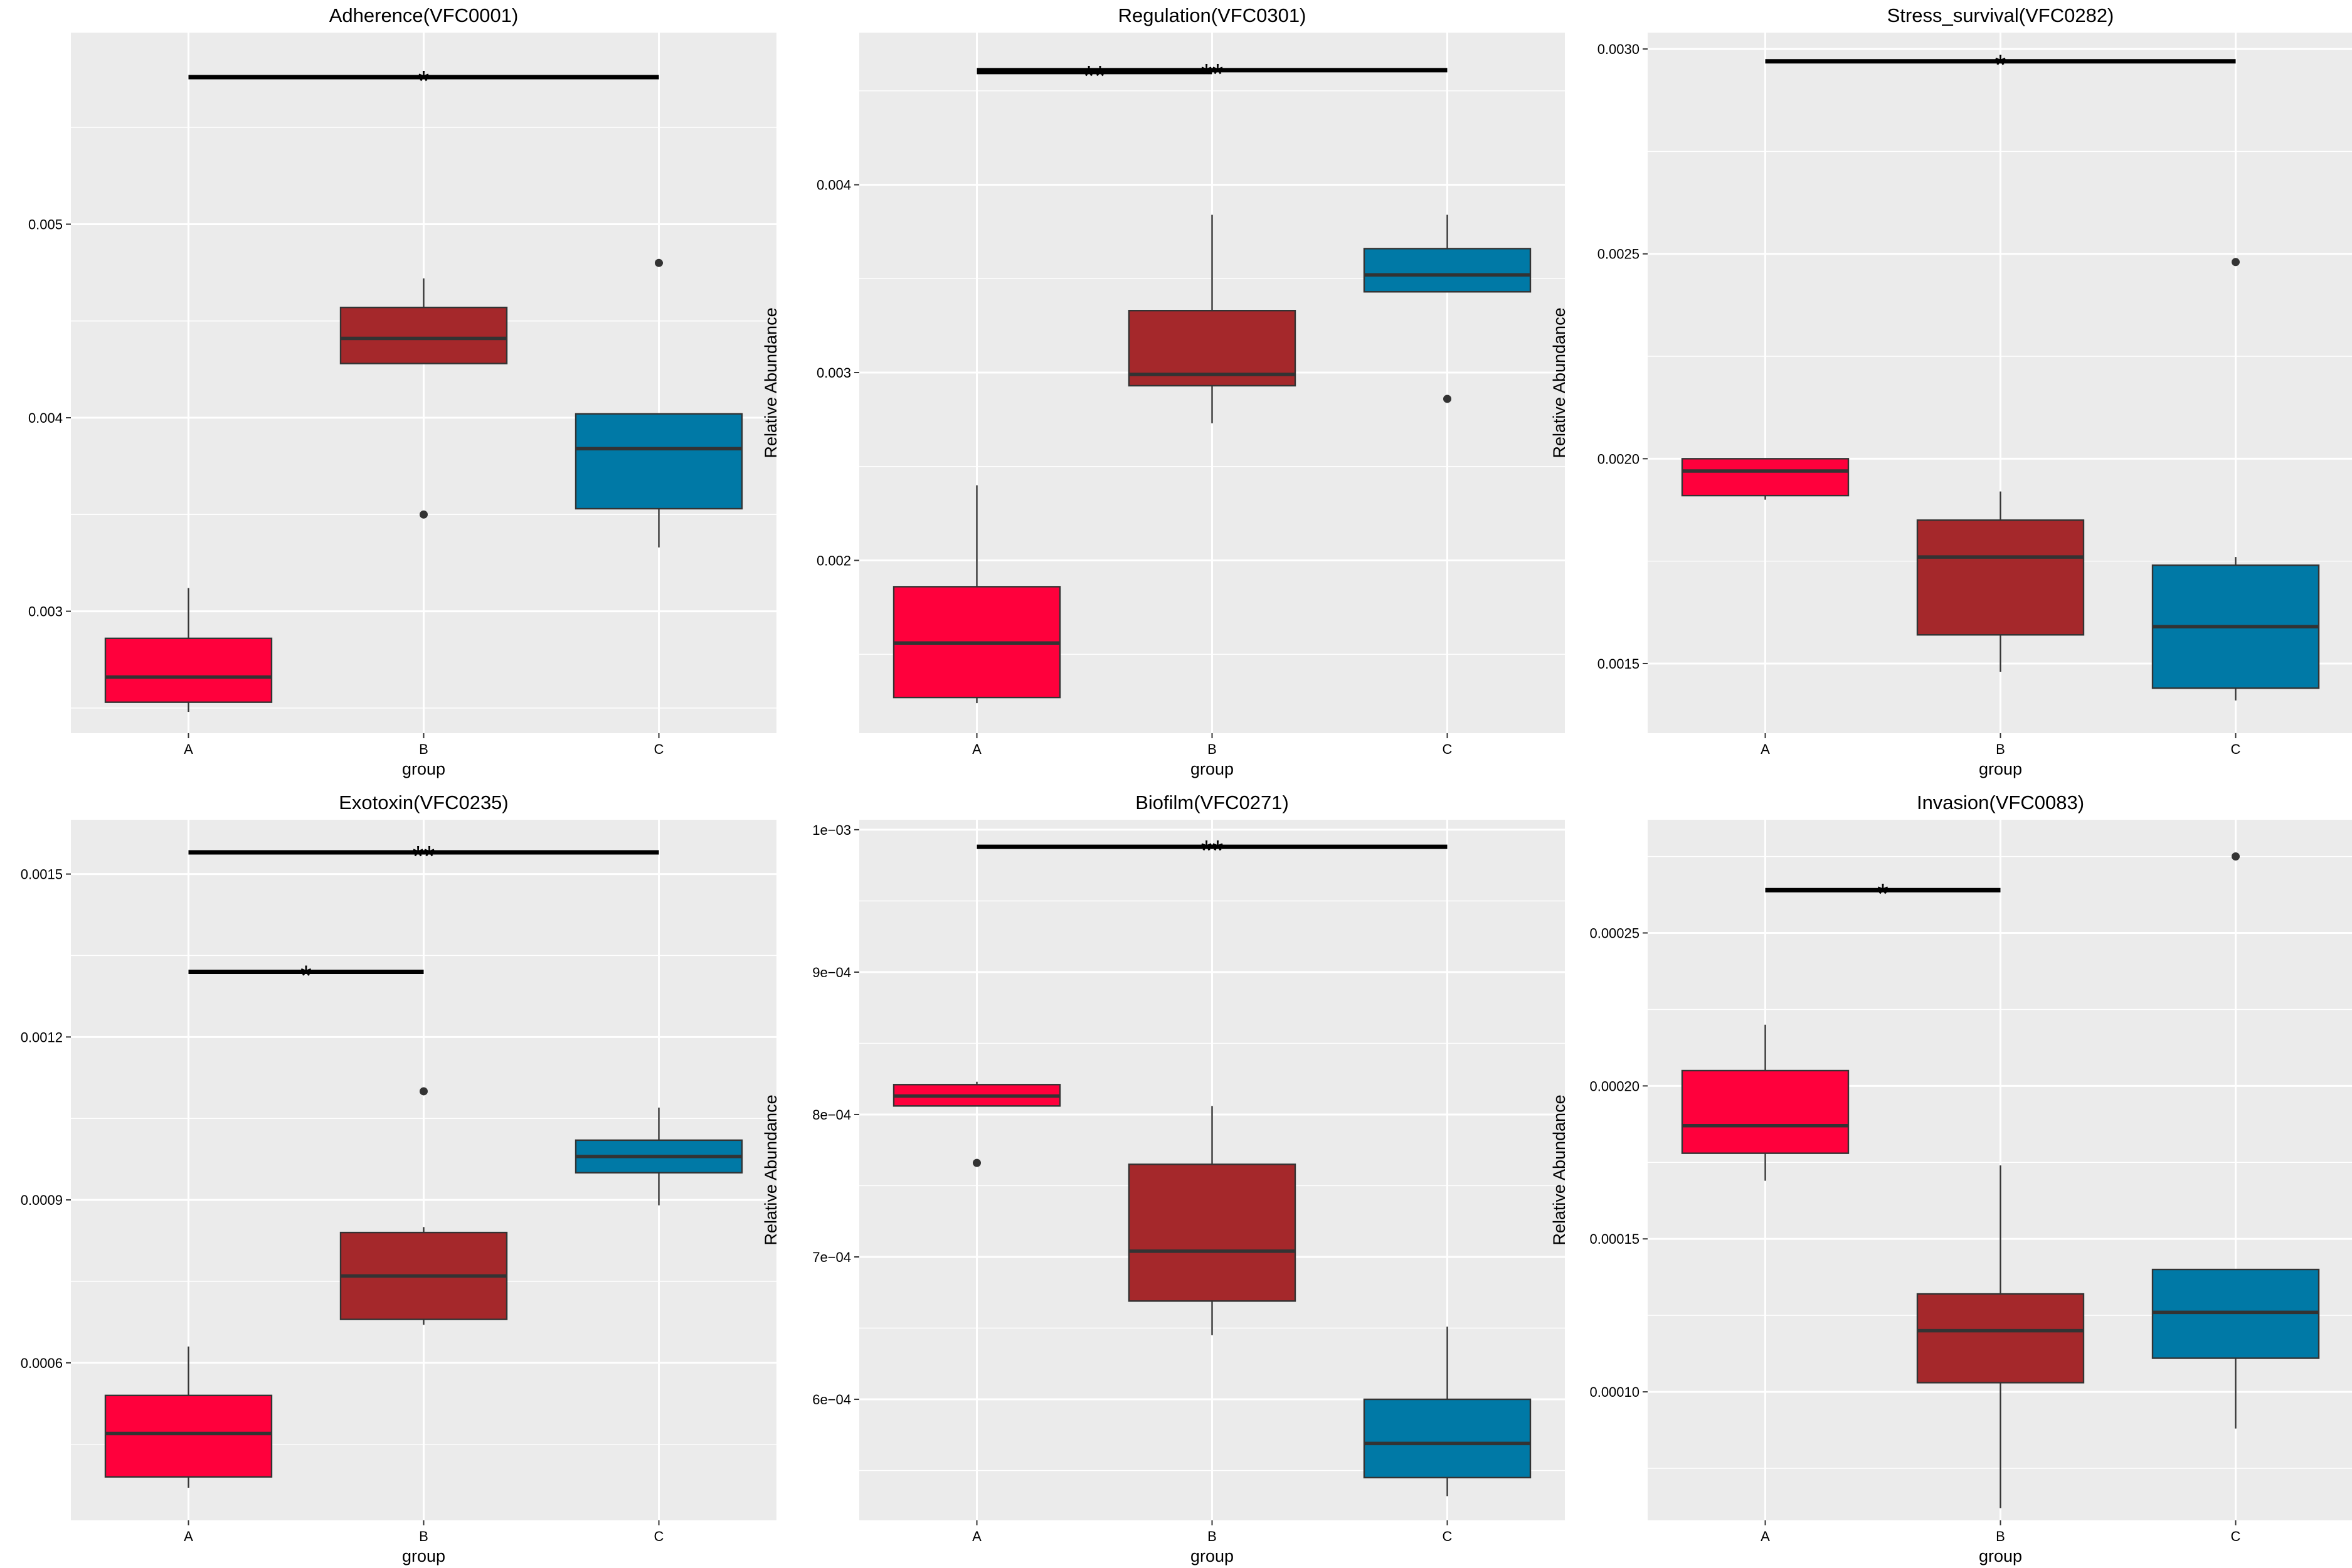 Image resolution: width=2352 pixels, height=1568 pixels. I want to click on chart-title: Biofilm(VFC0271), so click(1212, 802).